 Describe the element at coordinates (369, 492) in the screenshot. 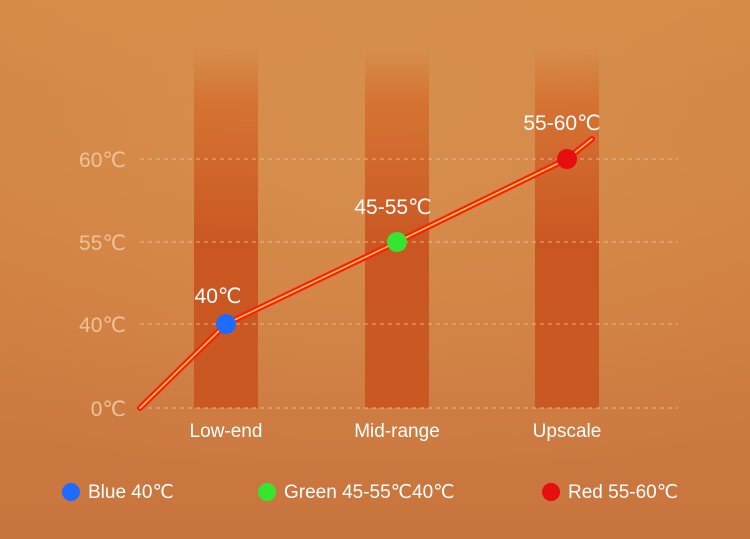

I see `legend-green-label: Green 45-55℃40℃` at that location.